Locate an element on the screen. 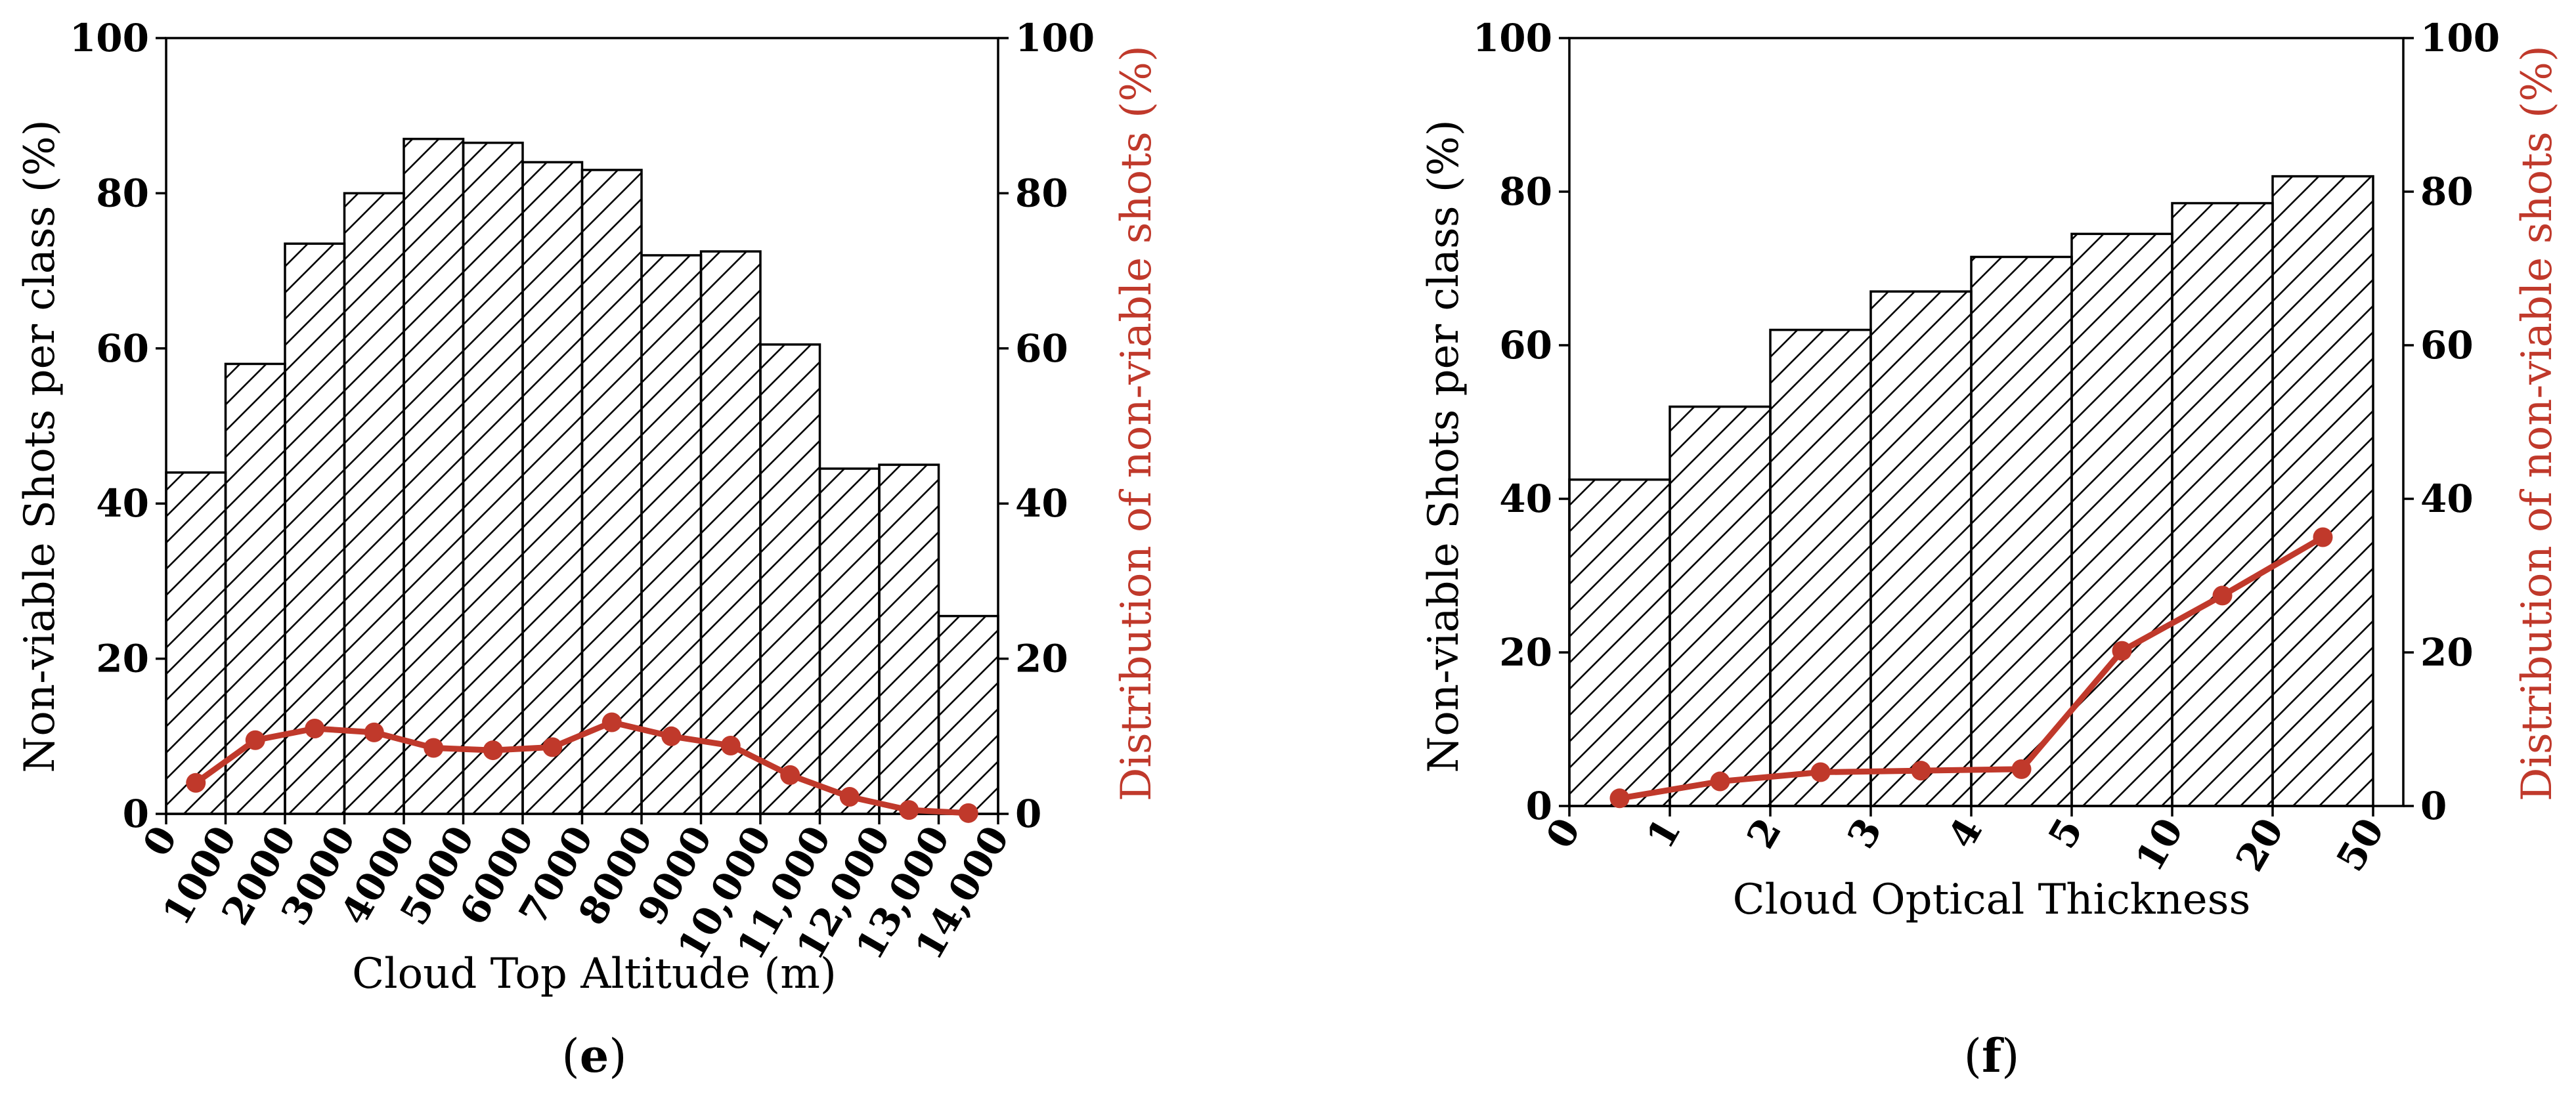  x-tick-label: 5 is located at coordinates (2065, 833).